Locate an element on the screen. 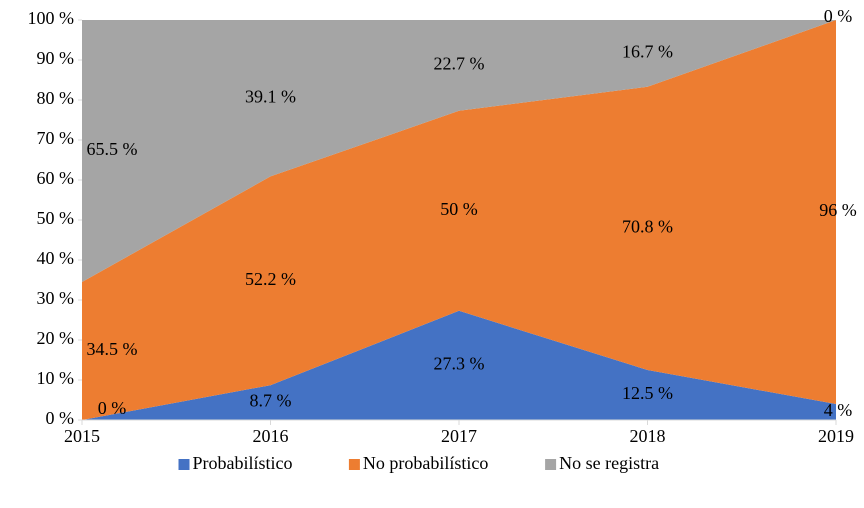 This screenshot has width=864, height=508. value-label: 22.7 % is located at coordinates (459, 64).